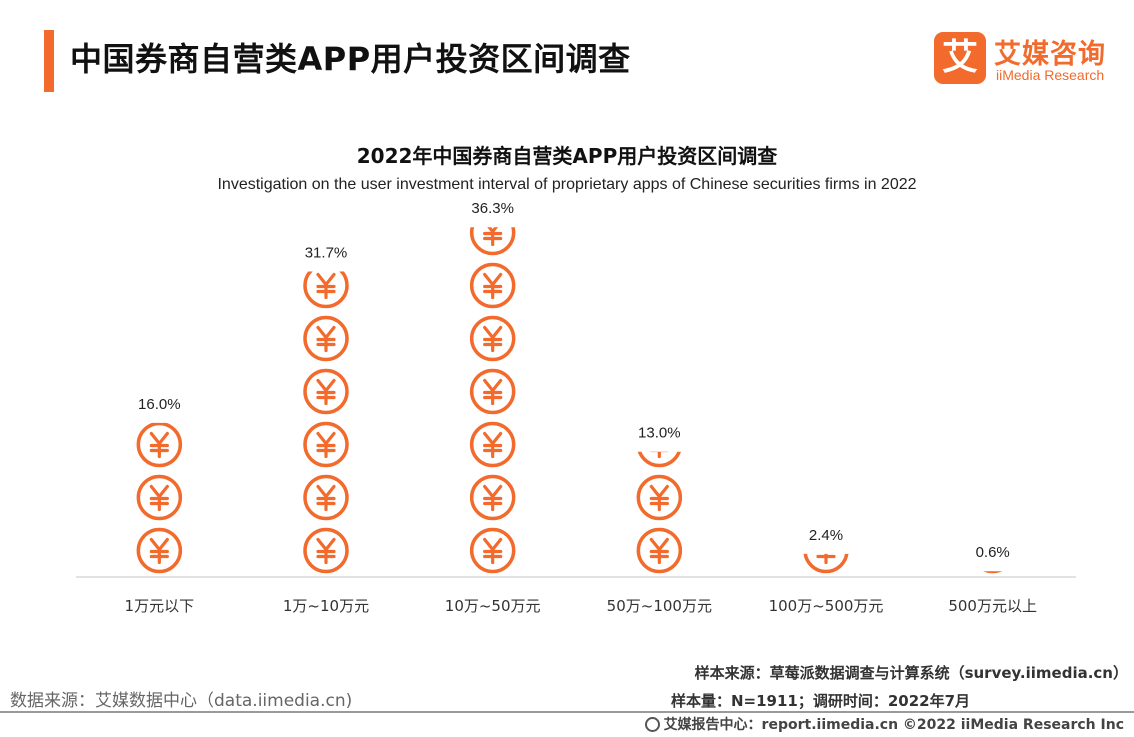 This screenshot has height=737, width=1134. Describe the element at coordinates (826, 606) in the screenshot. I see `x-tick-label: 100万~500万元` at that location.